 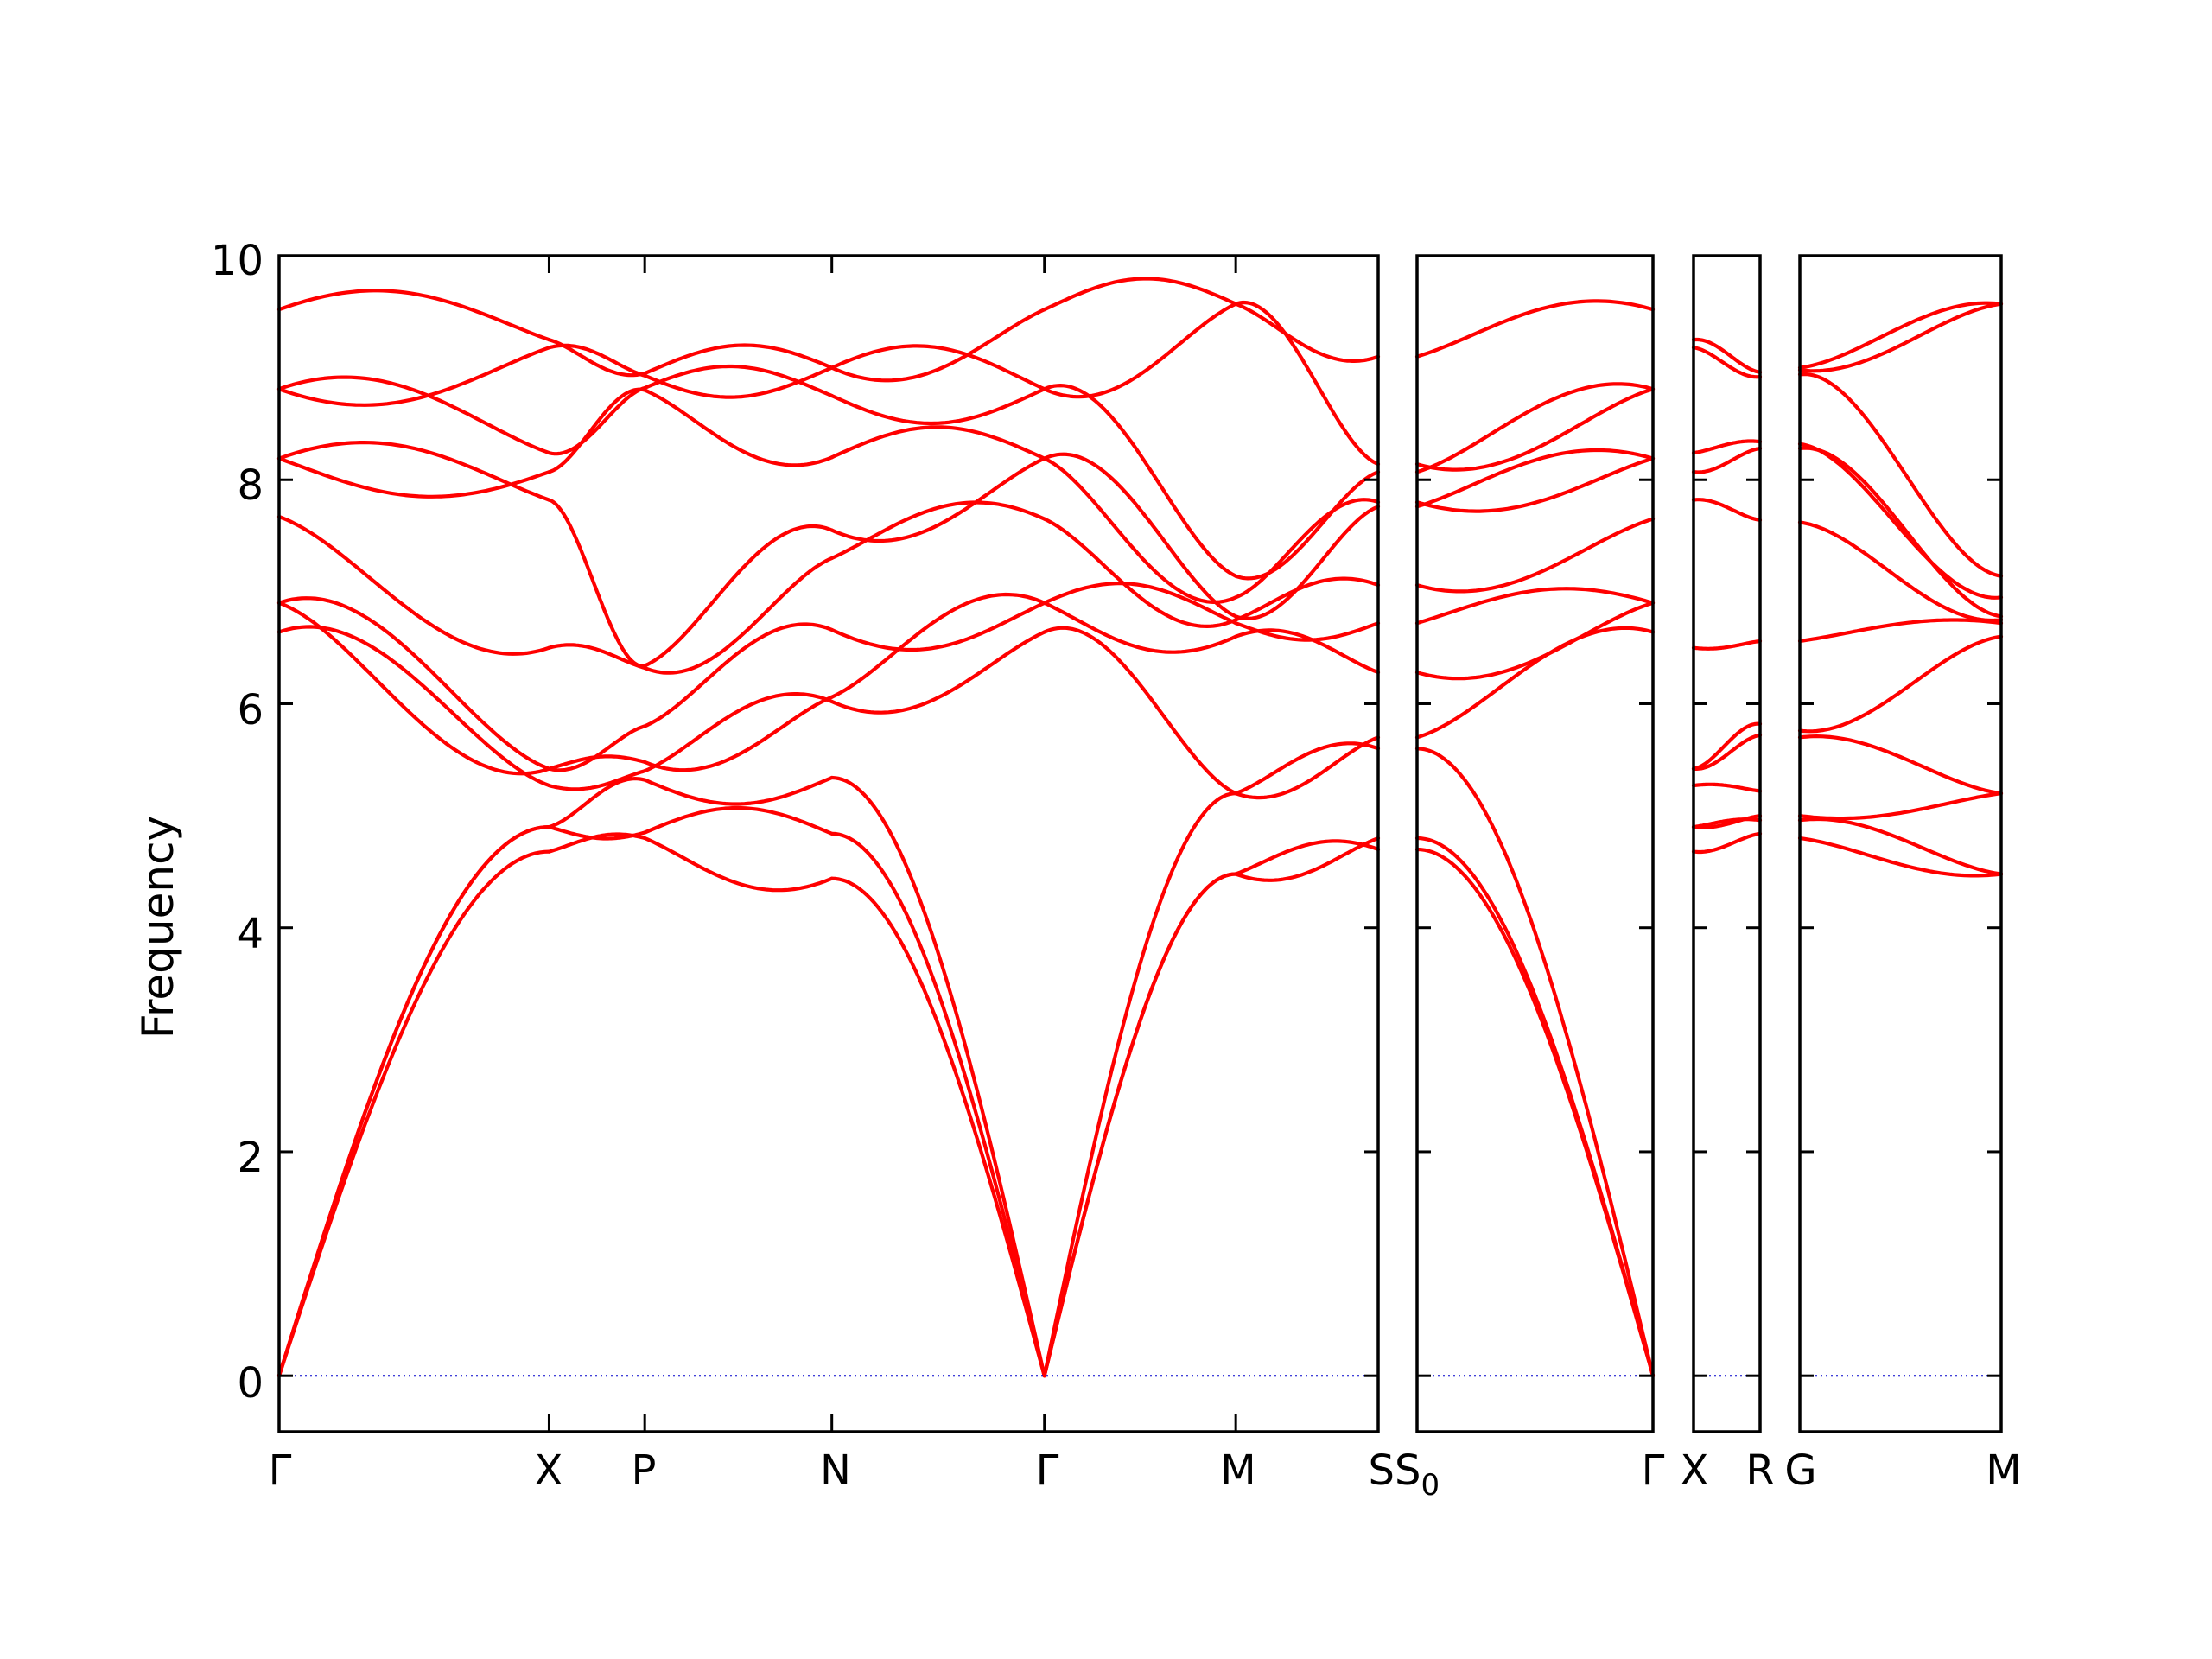 I want to click on band-p3-seg1-b1, so click(x=1727, y=843).